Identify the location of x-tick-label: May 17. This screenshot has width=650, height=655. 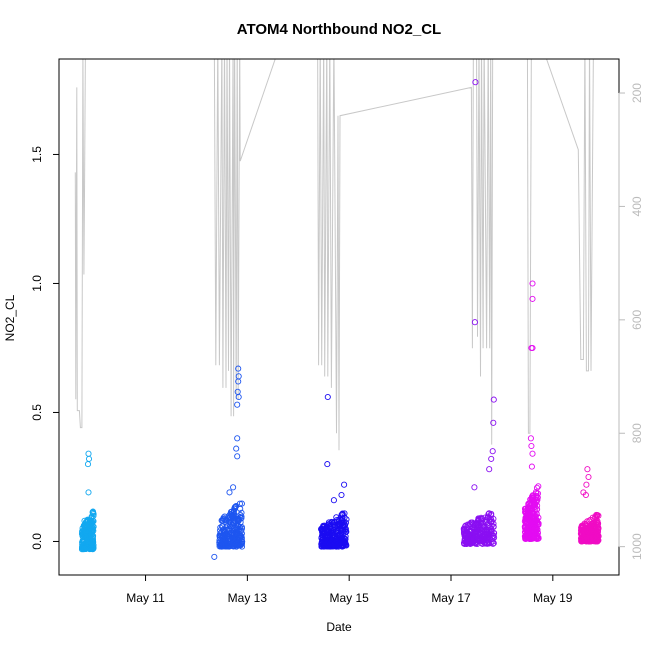
(451, 598).